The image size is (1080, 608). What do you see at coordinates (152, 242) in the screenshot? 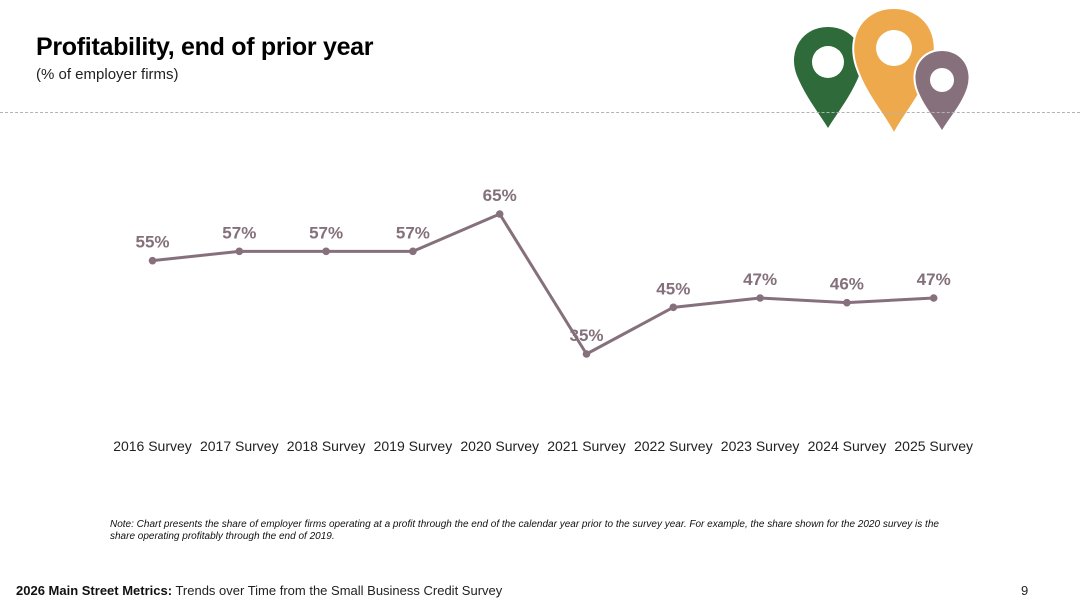
I see `data-label: 55%` at bounding box center [152, 242].